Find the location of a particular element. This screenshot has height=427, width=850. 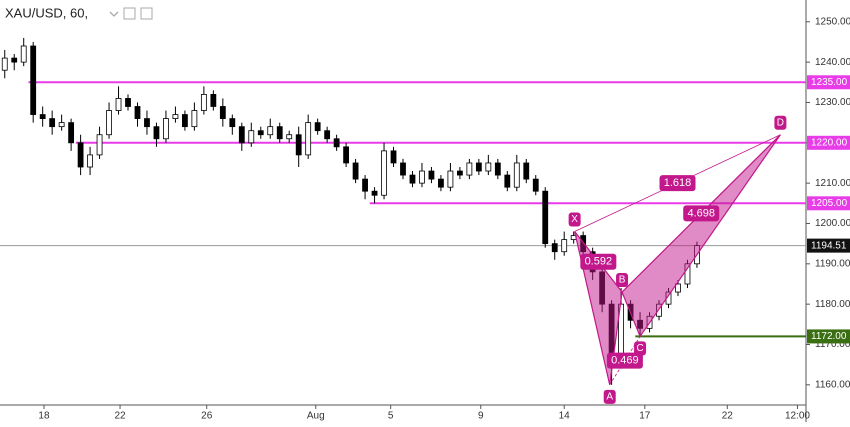

x-tick-label: 17 is located at coordinates (645, 416).